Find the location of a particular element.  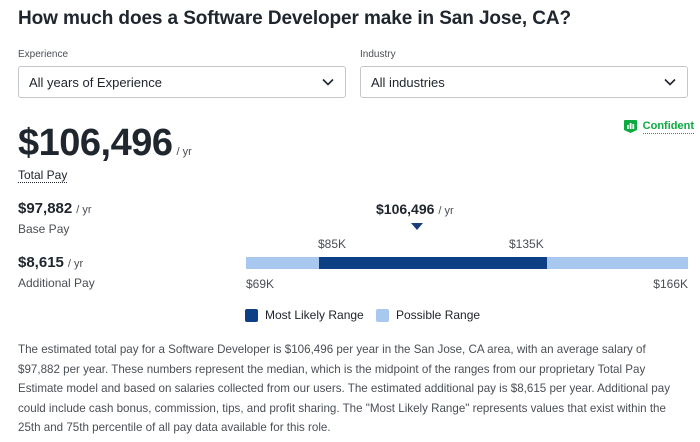

bar-chart-badge-icon is located at coordinates (630, 126).